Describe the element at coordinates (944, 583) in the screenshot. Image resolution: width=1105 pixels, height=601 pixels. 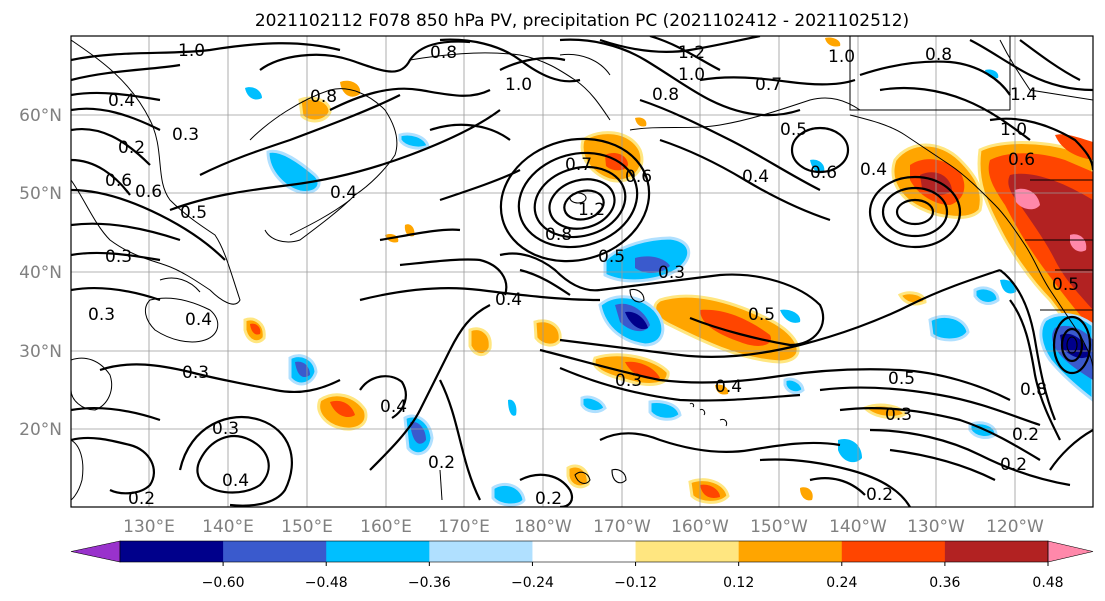
I see `colorbar-tick-label: 0.36` at that location.